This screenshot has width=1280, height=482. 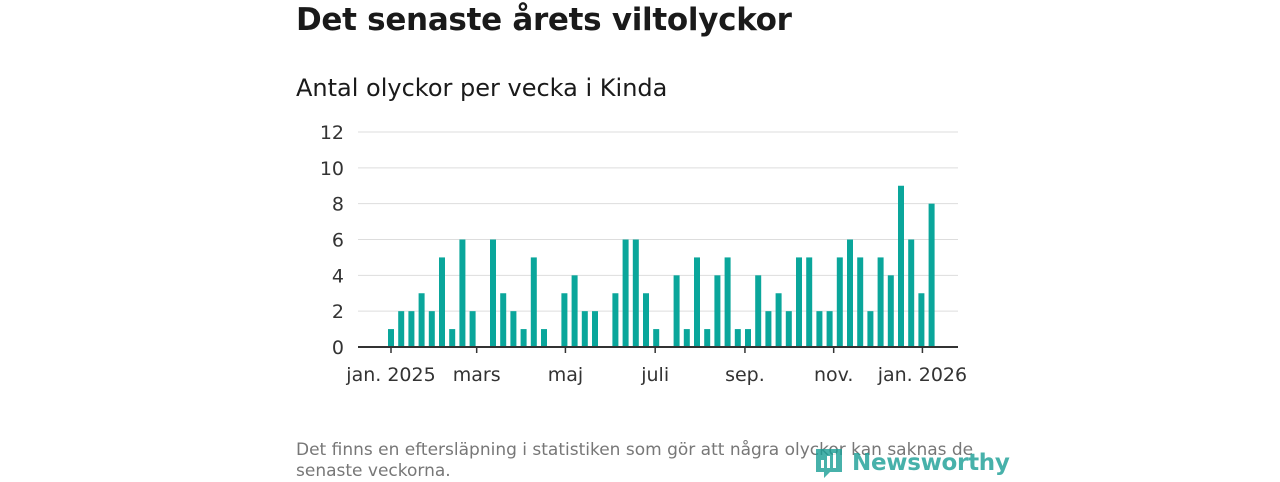 I want to click on y-tick-label: 12, so click(x=332, y=133).